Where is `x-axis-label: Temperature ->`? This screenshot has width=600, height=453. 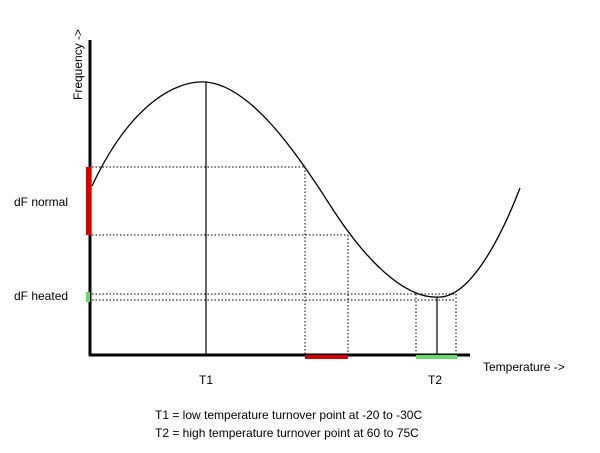 x-axis-label: Temperature -> is located at coordinates (524, 367).